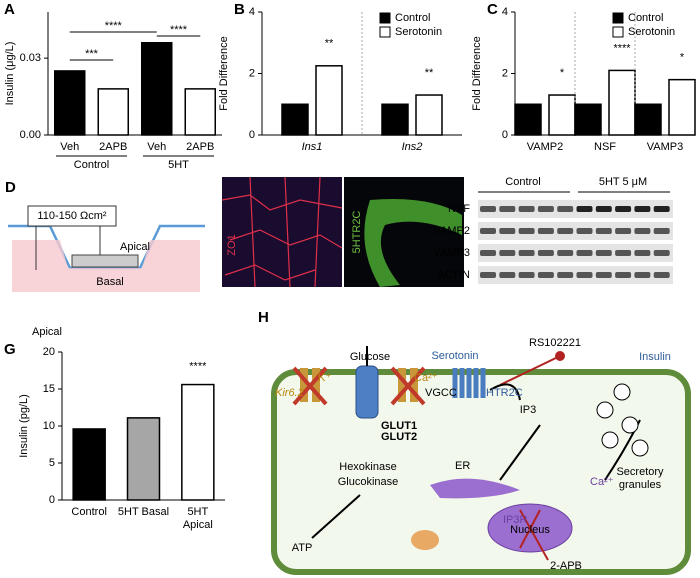 The image size is (700, 578). I want to click on y-tick-label: 0.00, so click(30, 135).